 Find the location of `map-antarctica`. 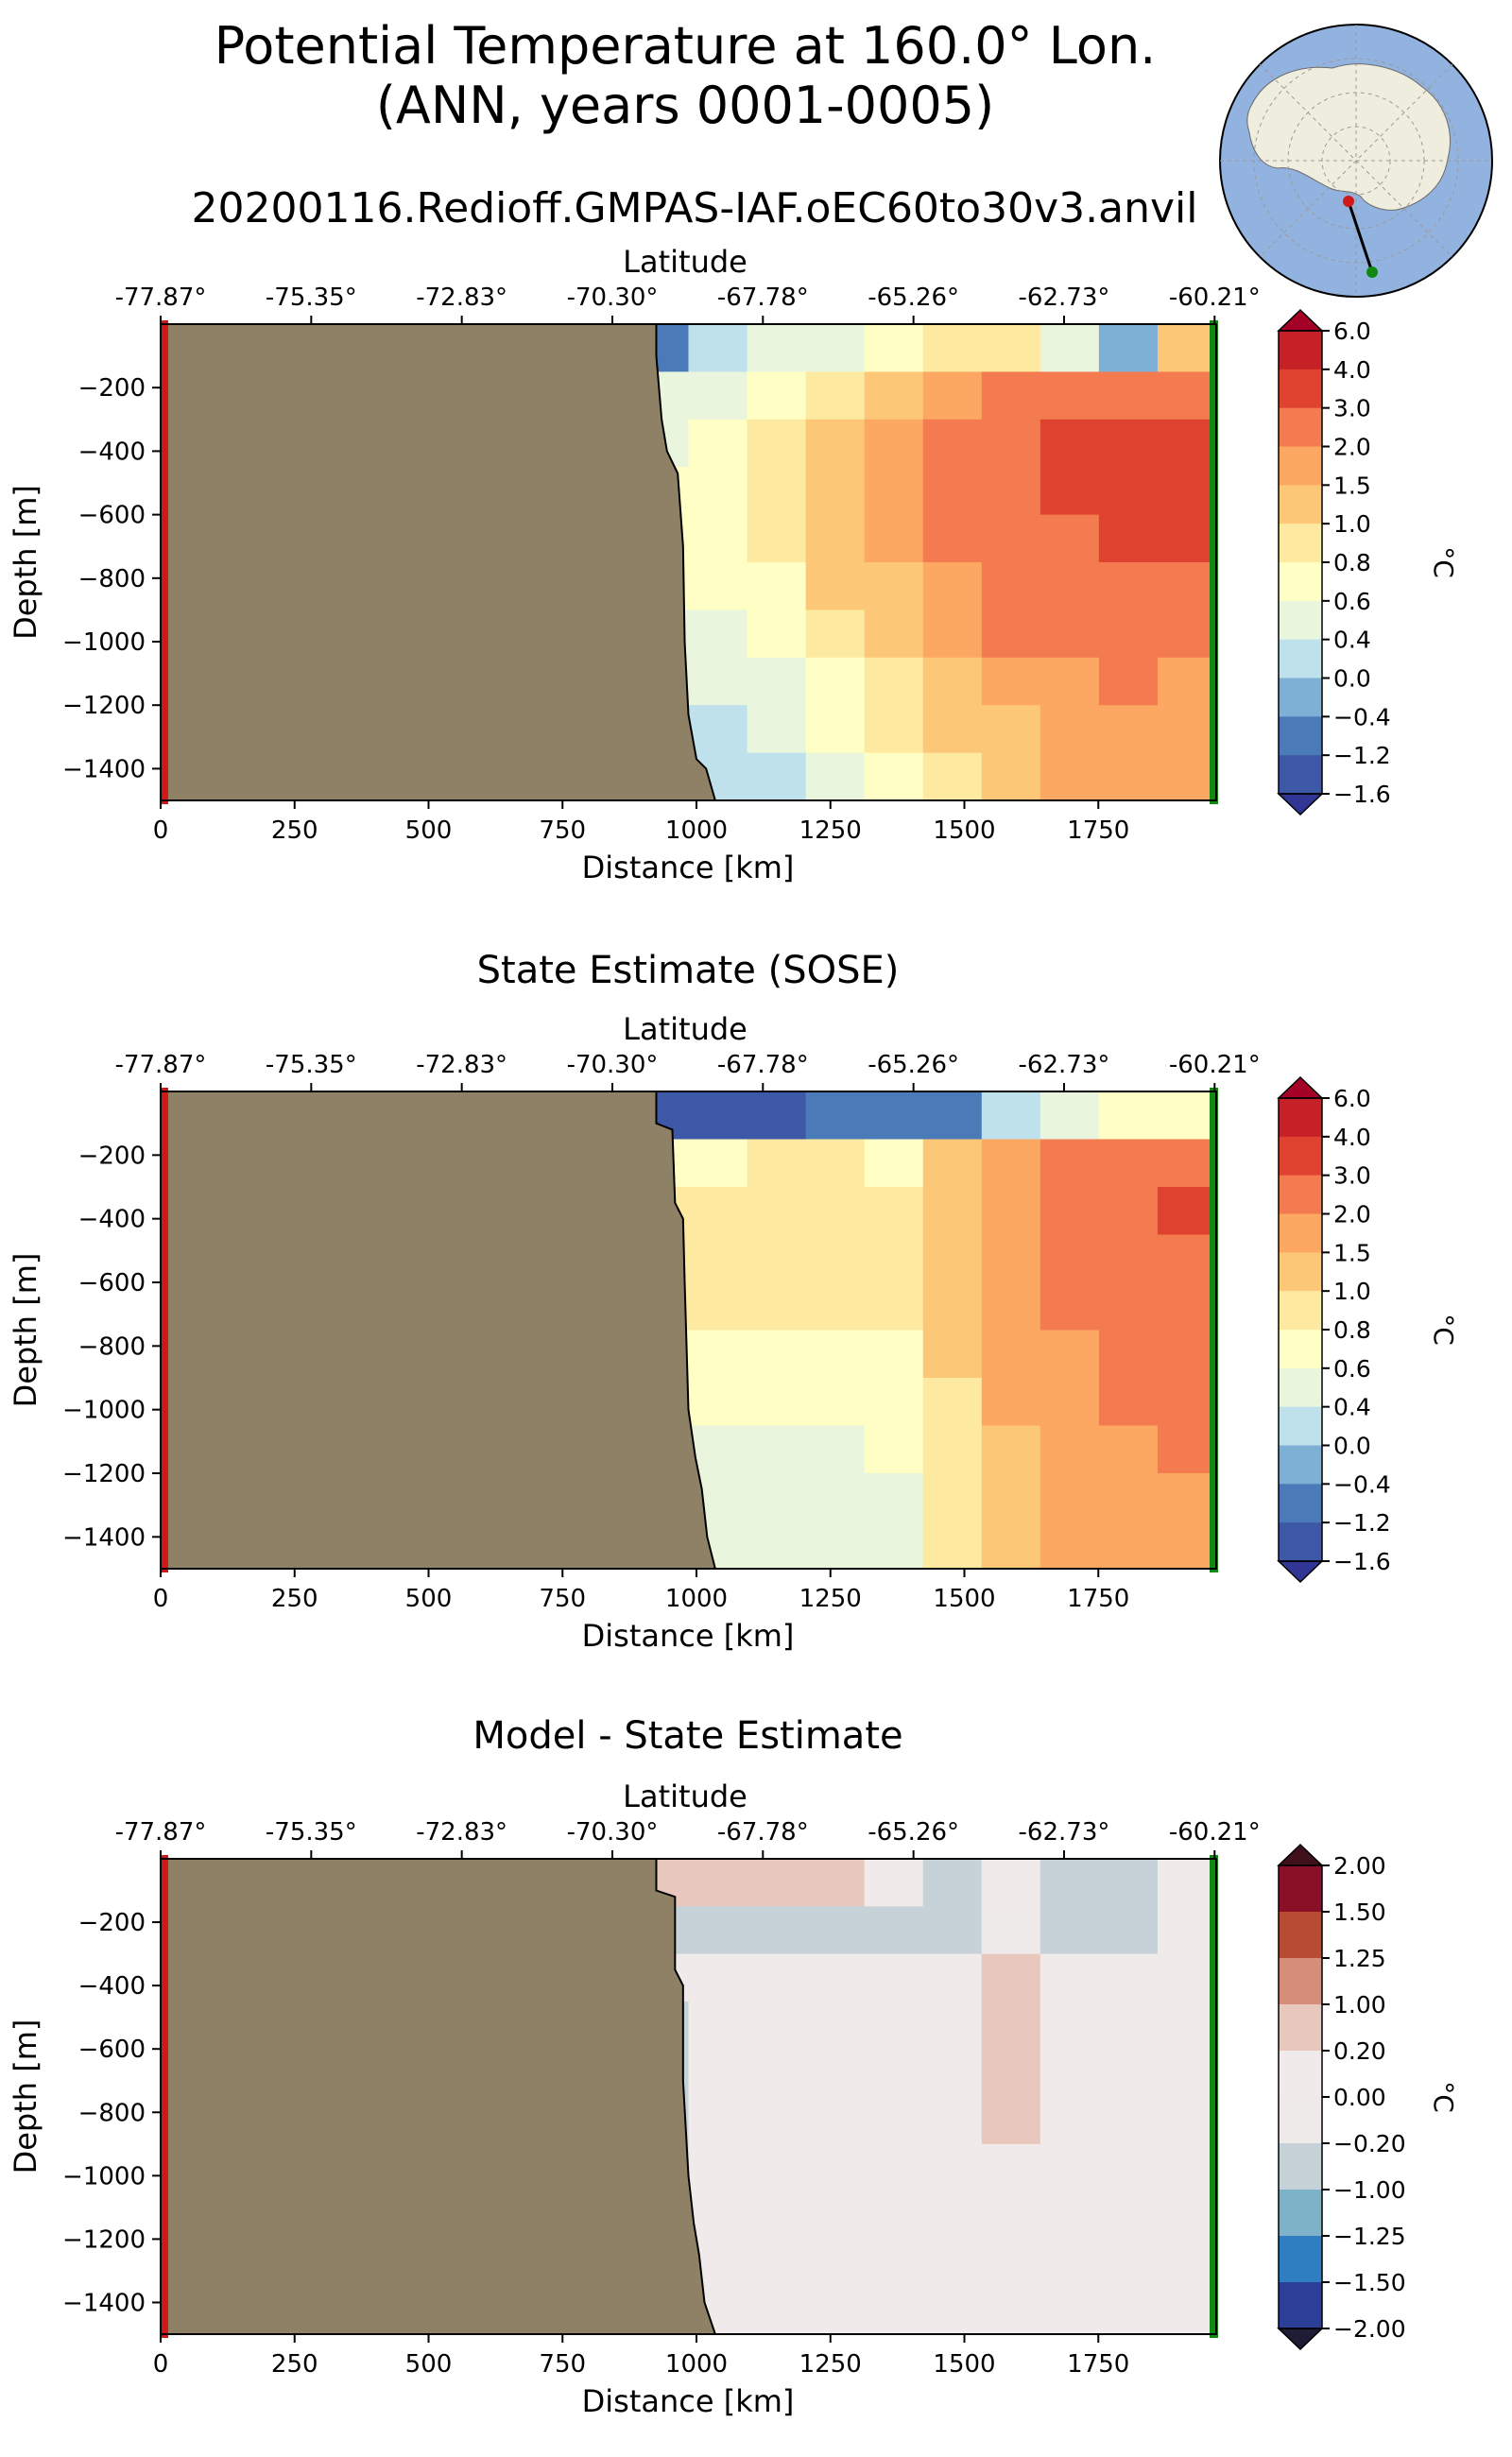

map-antarctica is located at coordinates (1348, 137).